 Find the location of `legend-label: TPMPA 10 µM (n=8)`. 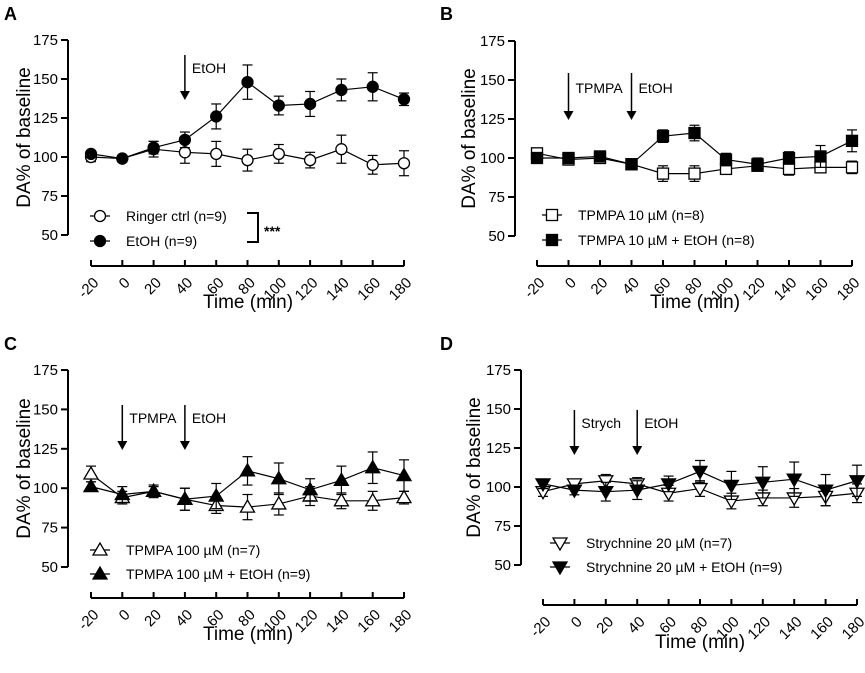

legend-label: TPMPA 10 µM (n=8) is located at coordinates (641, 215).